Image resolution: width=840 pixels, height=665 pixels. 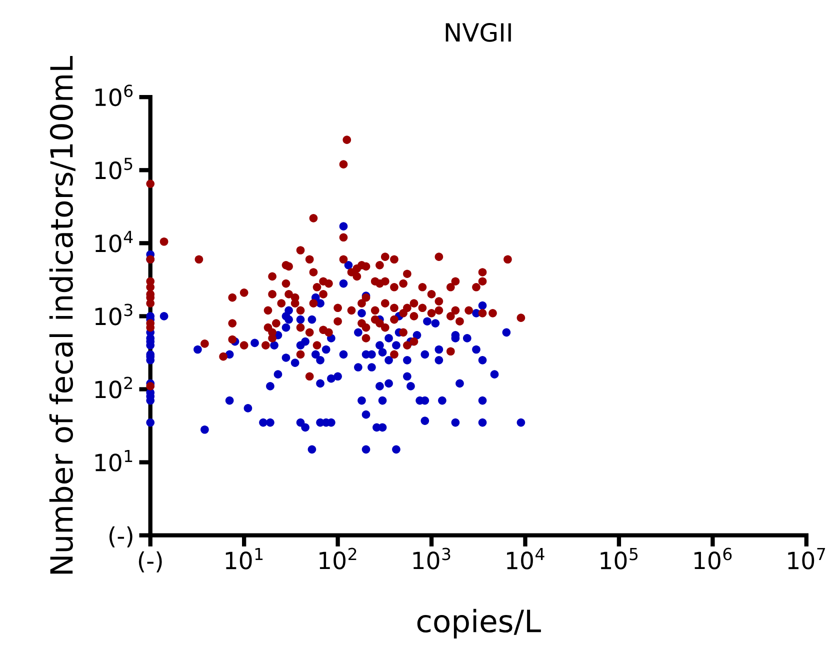 What do you see at coordinates (113, 387) in the screenshot?
I see `y-tick-label: 10$^{2}$` at bounding box center [113, 387].